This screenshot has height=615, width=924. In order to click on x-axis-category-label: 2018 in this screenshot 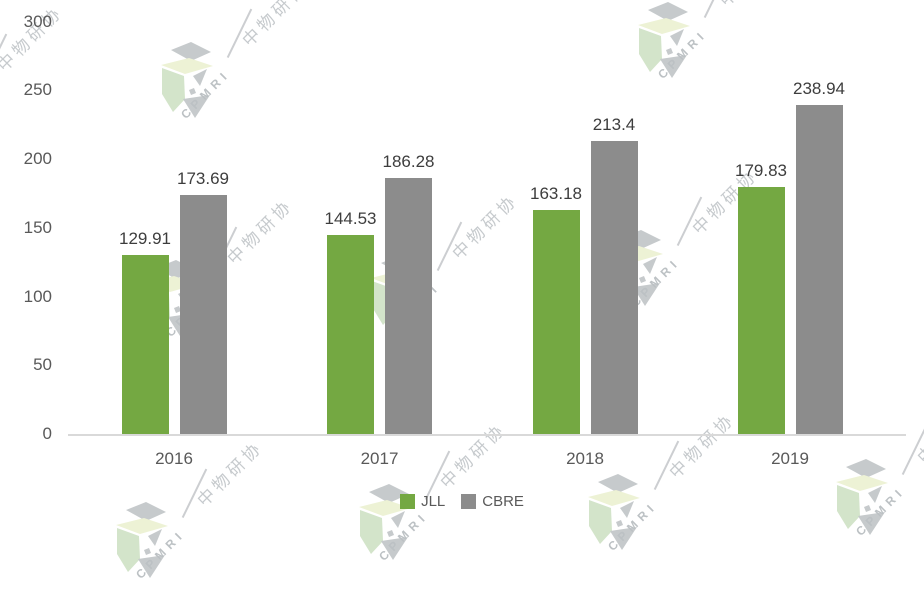, I will do `click(585, 458)`.